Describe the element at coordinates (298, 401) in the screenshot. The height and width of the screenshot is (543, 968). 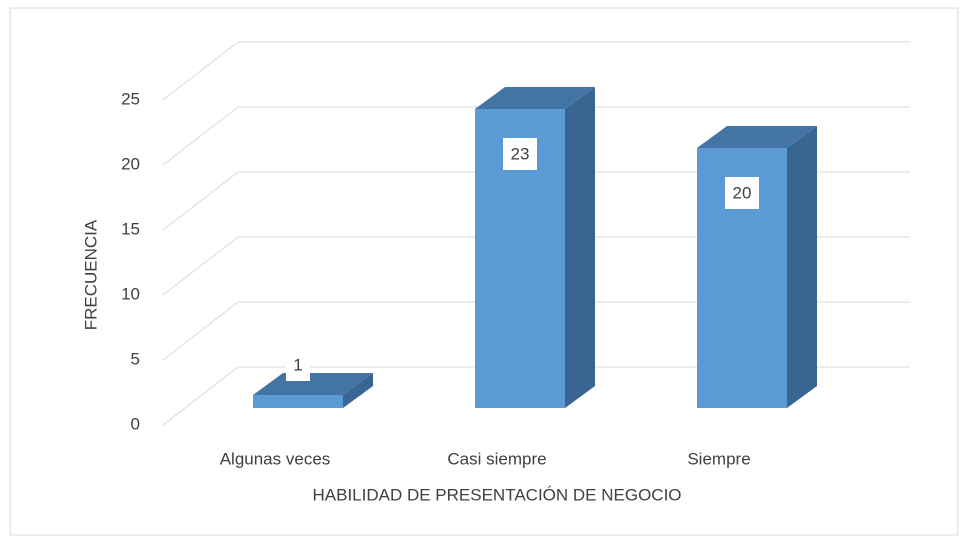
I see `bar-front` at that location.